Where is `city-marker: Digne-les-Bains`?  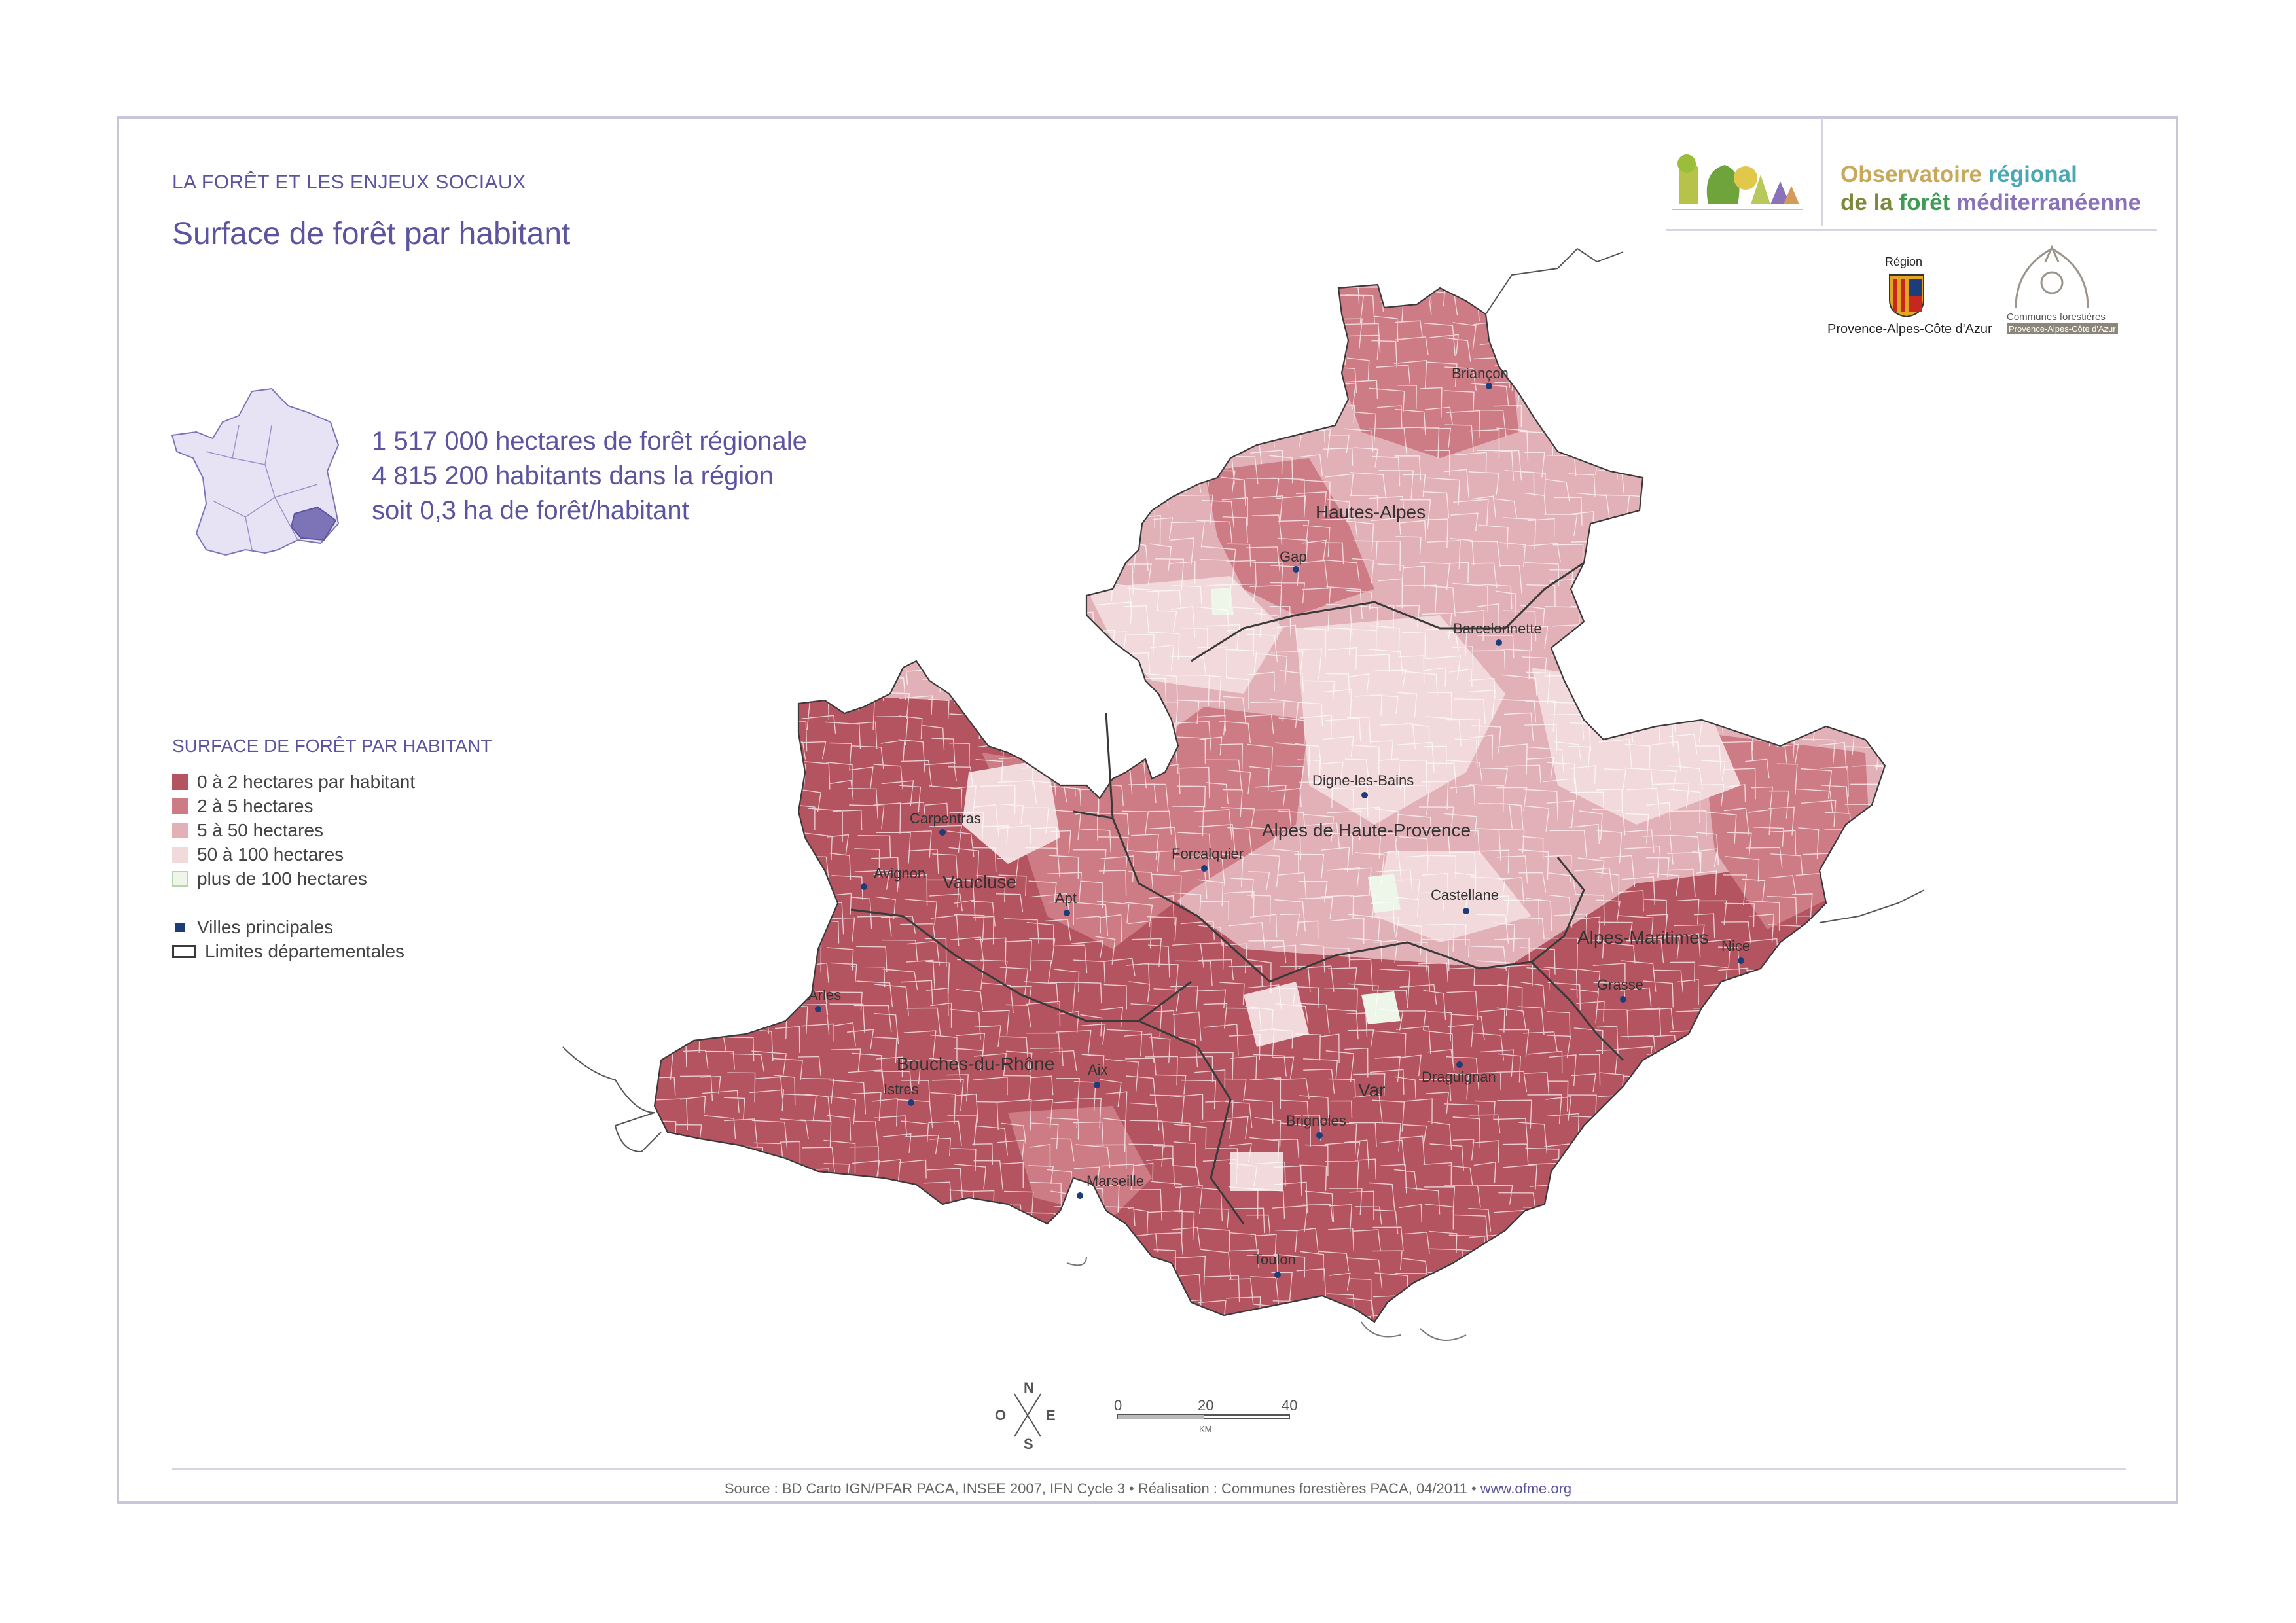 city-marker: Digne-les-Bains is located at coordinates (1363, 785).